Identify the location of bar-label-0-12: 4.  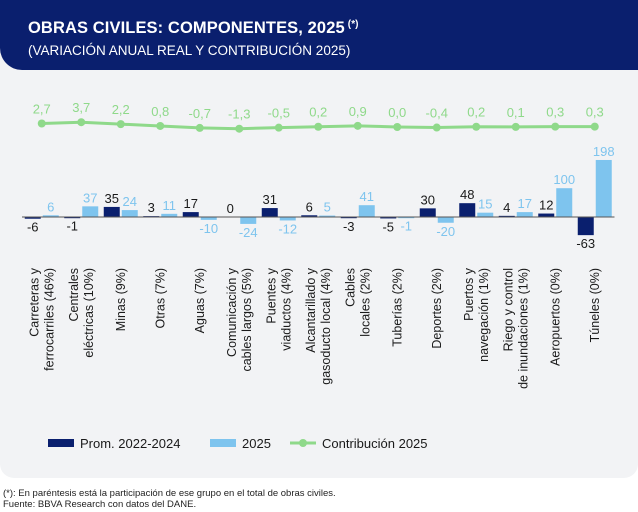
(506, 207).